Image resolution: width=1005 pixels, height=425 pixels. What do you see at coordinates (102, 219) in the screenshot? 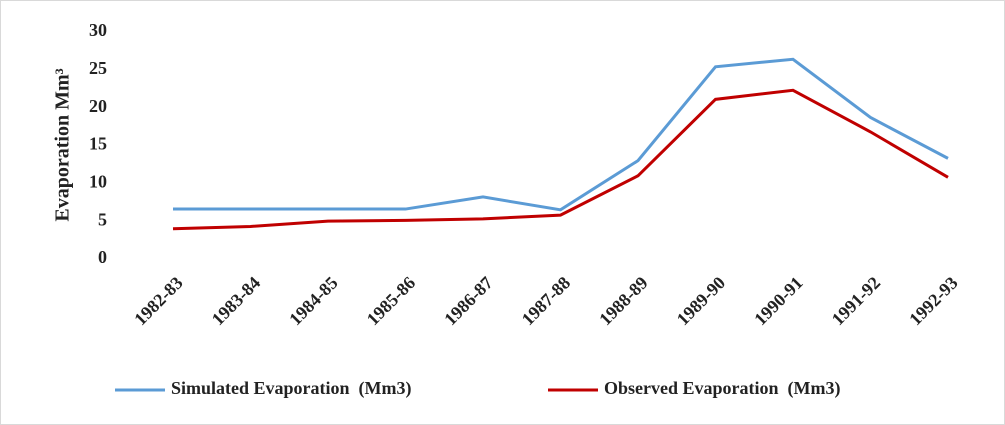
I see `y-tick-label: 5` at bounding box center [102, 219].